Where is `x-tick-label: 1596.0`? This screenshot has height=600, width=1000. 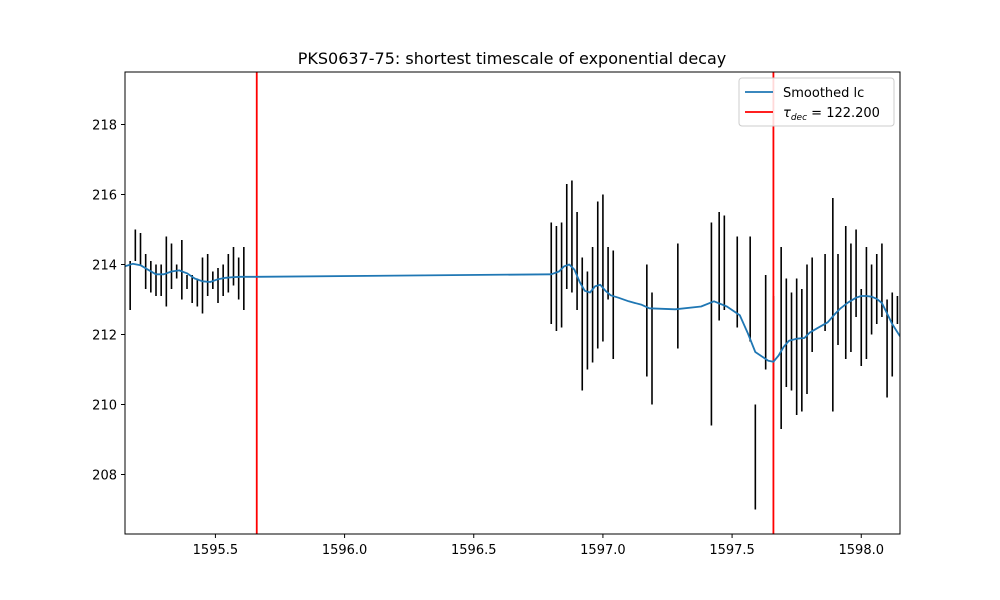
x-tick-label: 1596.0 is located at coordinates (345, 550).